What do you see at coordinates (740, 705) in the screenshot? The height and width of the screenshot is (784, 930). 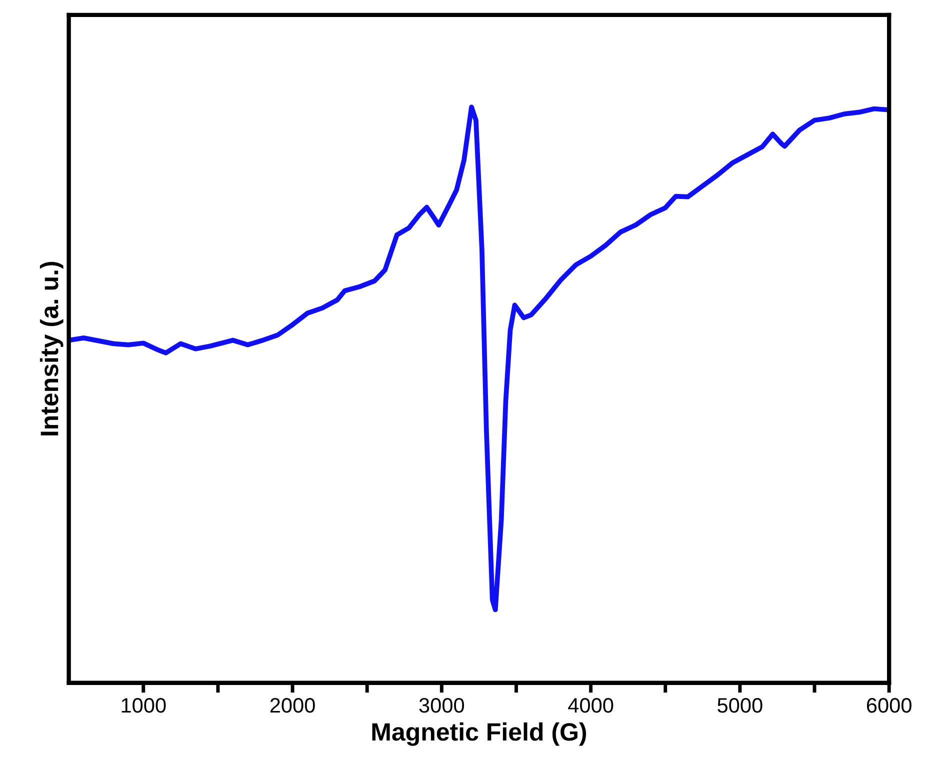 I see `x-tick-label: 5000` at bounding box center [740, 705].